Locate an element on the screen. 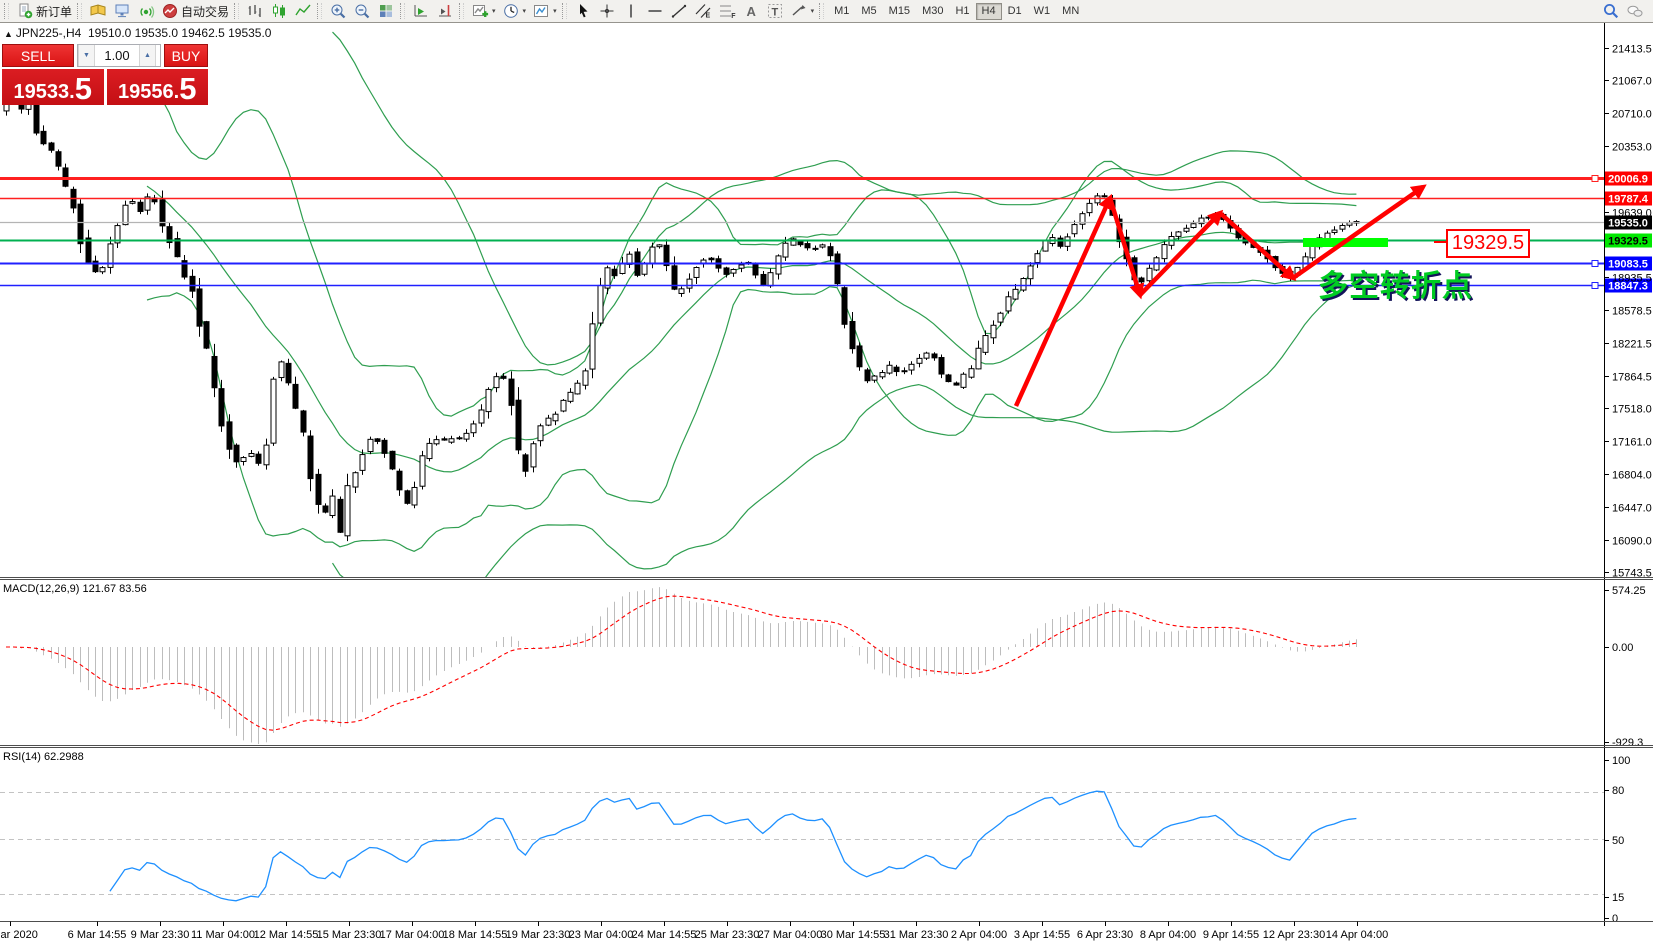  rsi-tick-label: 50 is located at coordinates (1618, 841).